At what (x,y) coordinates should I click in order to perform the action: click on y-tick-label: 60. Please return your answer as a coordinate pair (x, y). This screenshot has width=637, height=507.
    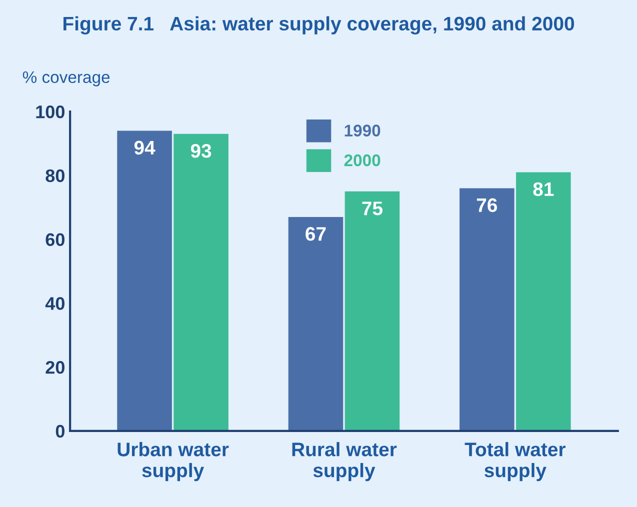
    Looking at the image, I should click on (55, 239).